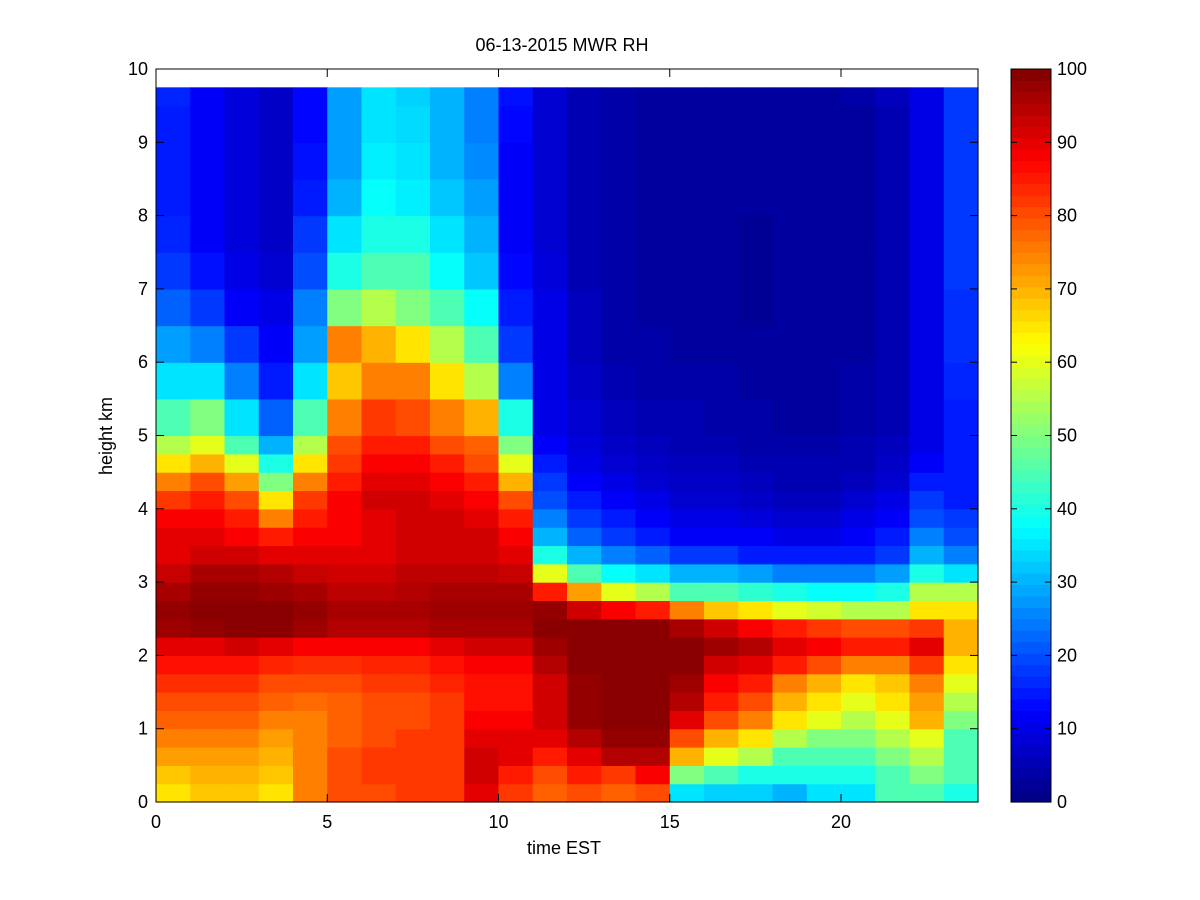  What do you see at coordinates (143, 802) in the screenshot?
I see `y-tick-label: 0` at bounding box center [143, 802].